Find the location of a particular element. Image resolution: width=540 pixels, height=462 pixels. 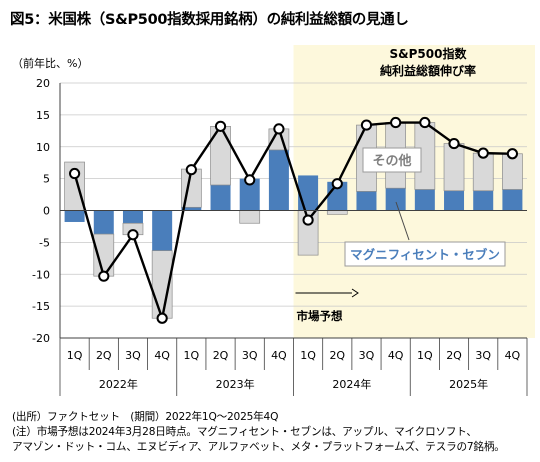

year-label: 2024年 is located at coordinates (351, 384).